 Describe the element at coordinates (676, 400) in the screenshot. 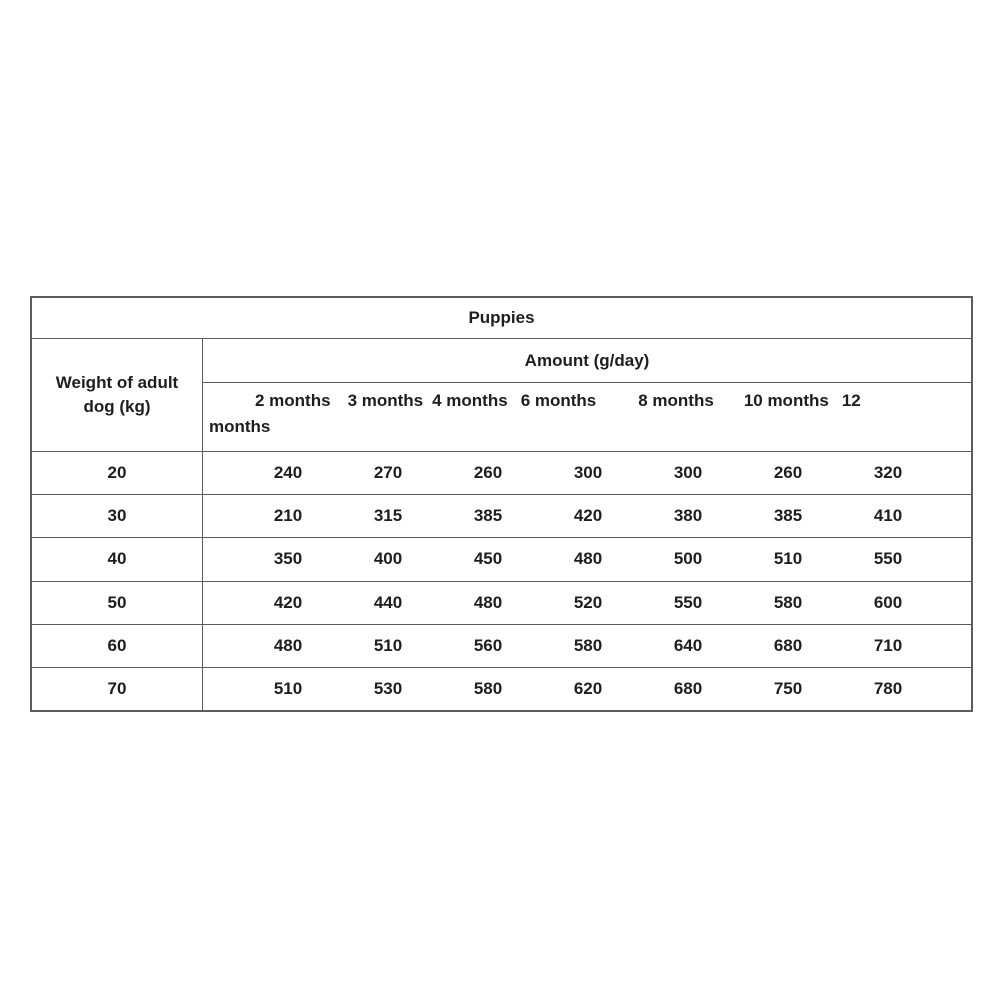

I see `month-label: 8 months` at that location.